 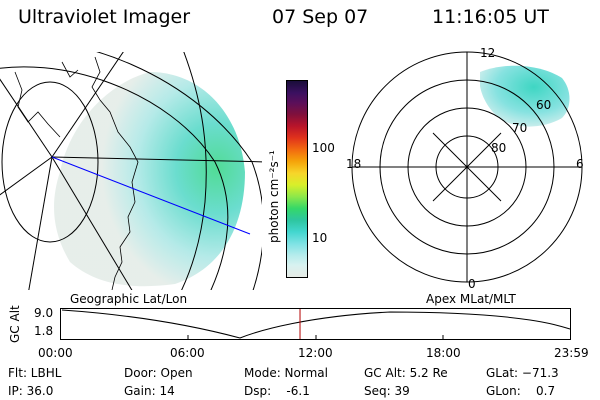 I want to click on timeline-xtick-0600: 06:00, so click(x=187, y=353).